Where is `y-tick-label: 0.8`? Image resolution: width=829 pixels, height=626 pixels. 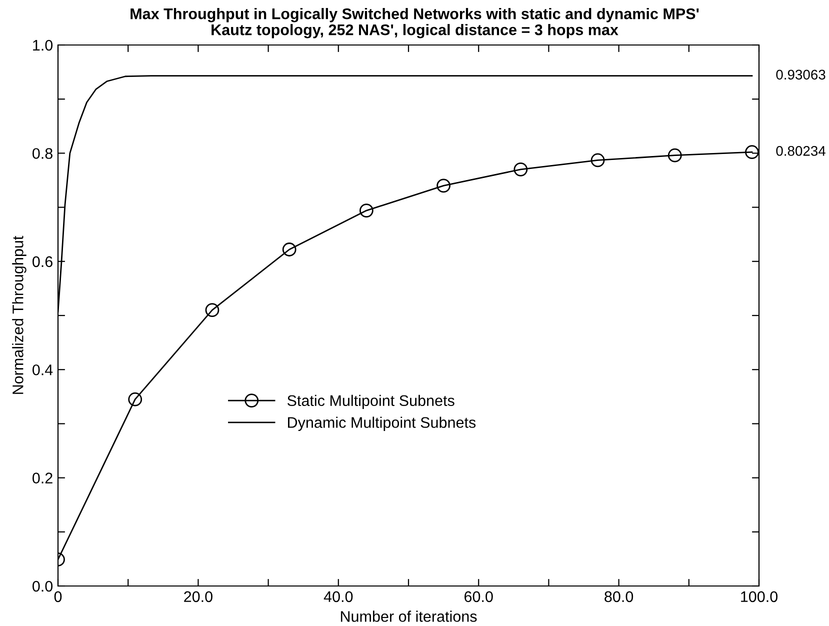 y-tick-label: 0.8 is located at coordinates (42, 153).